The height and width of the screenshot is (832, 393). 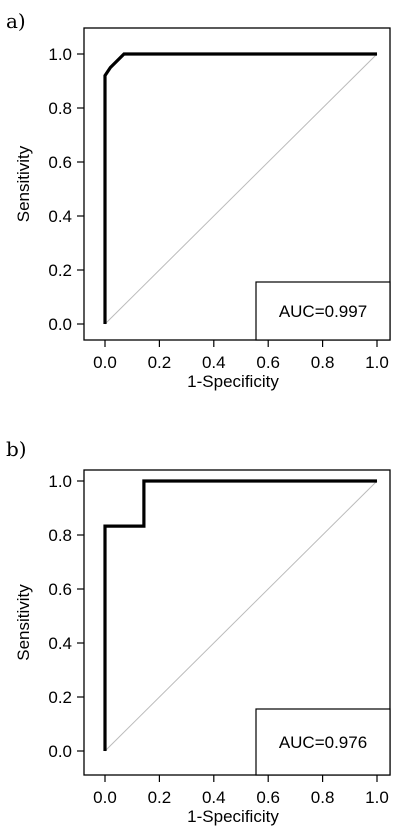 I want to click on panel-label: b), so click(x=16, y=449).